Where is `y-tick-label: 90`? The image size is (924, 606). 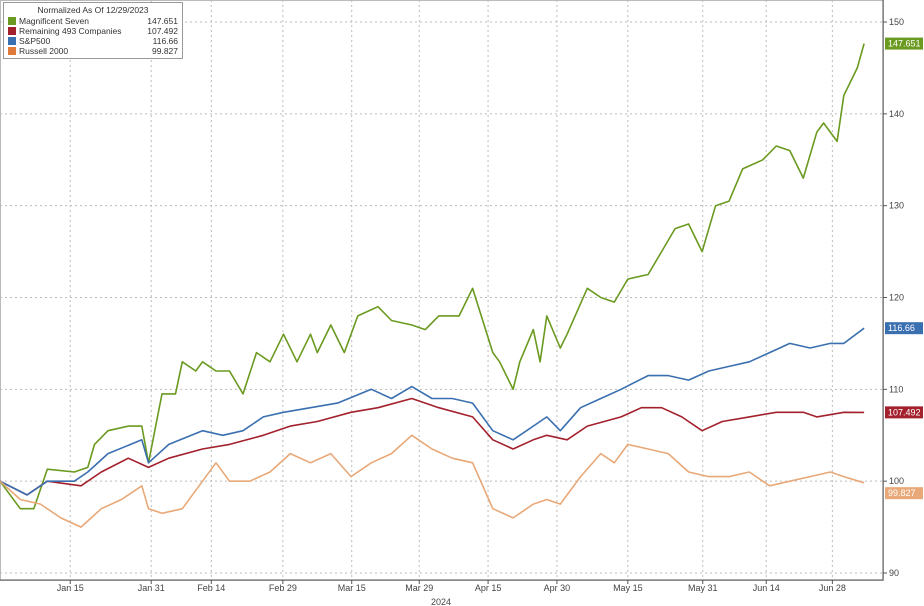
y-tick-label: 90 is located at coordinates (894, 573).